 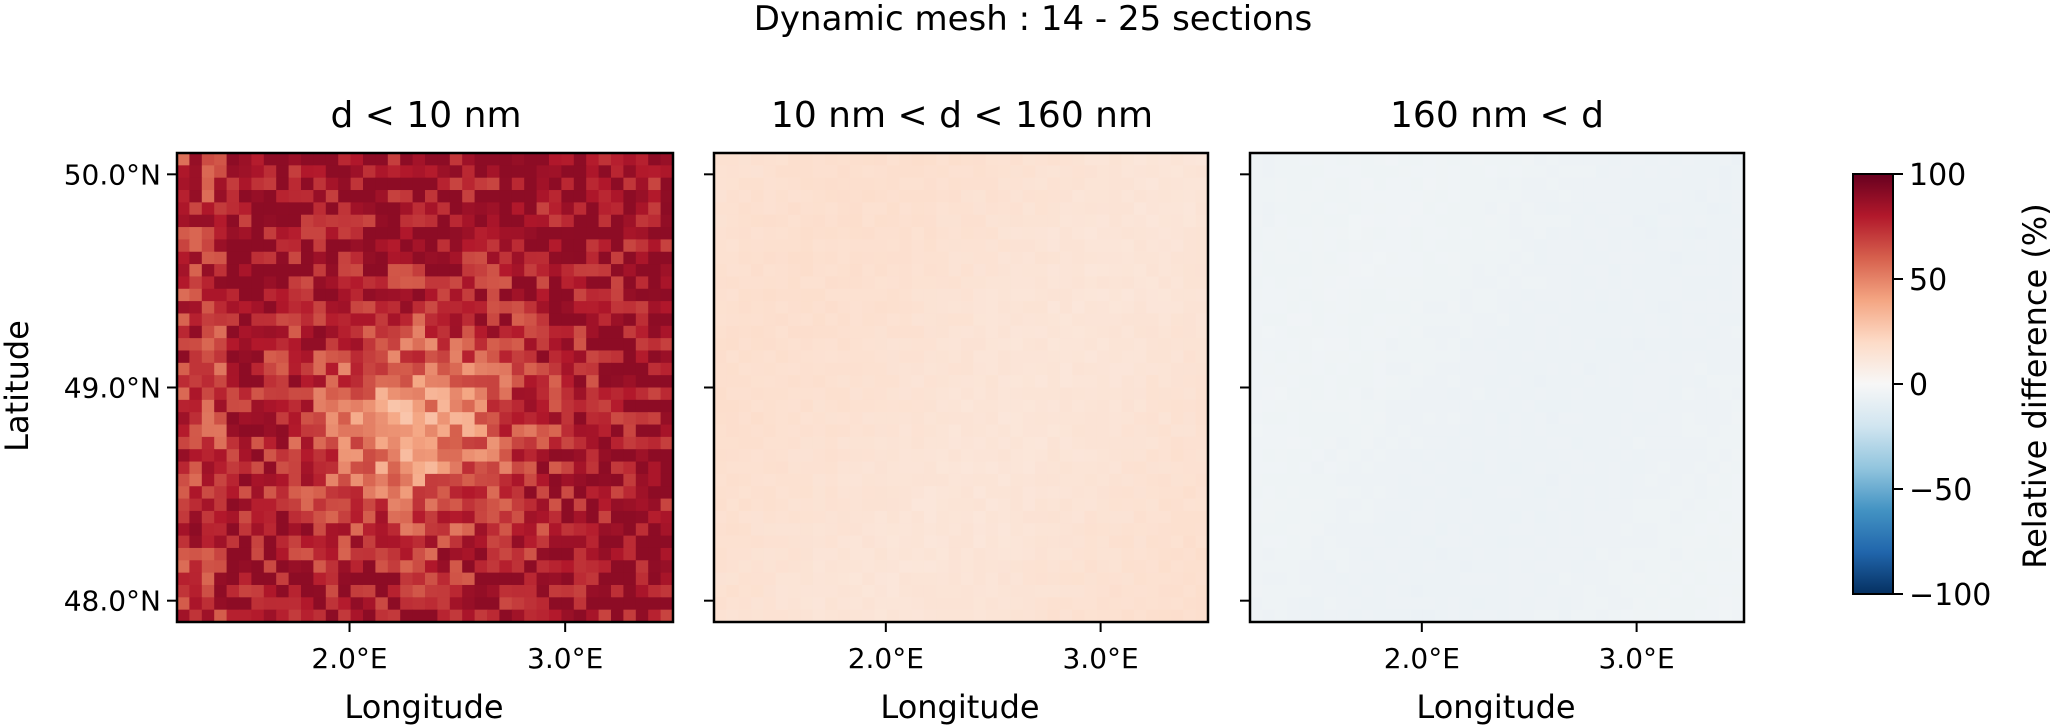 I want to click on panel-2-xlabel: Longitude, so click(x=959, y=707).